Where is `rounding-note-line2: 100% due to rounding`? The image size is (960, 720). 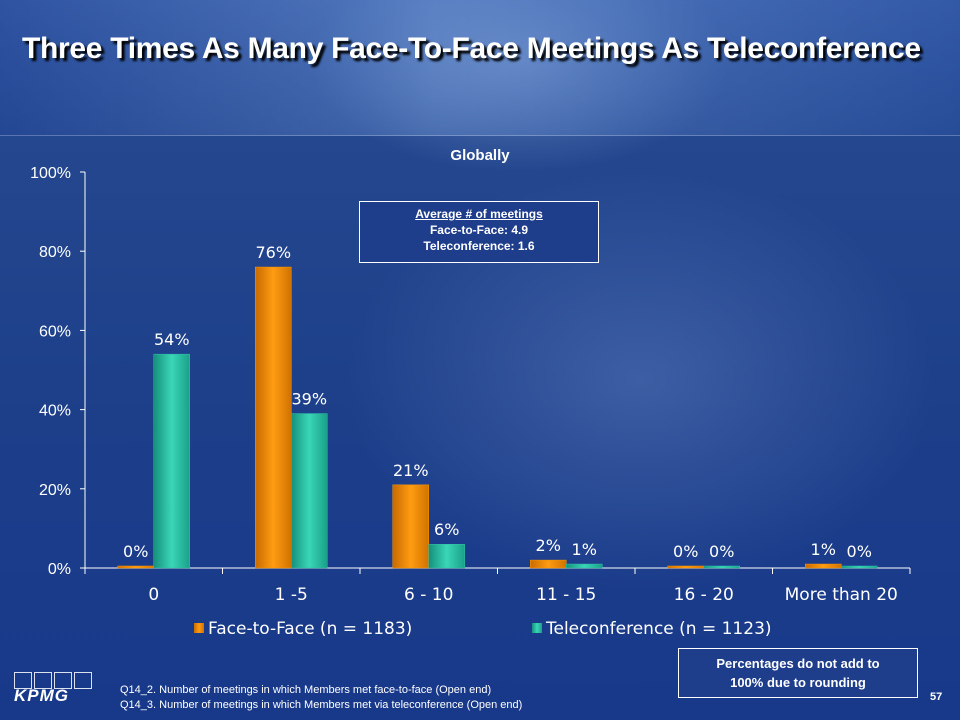
rounding-note-line2: 100% due to rounding is located at coordinates (798, 682).